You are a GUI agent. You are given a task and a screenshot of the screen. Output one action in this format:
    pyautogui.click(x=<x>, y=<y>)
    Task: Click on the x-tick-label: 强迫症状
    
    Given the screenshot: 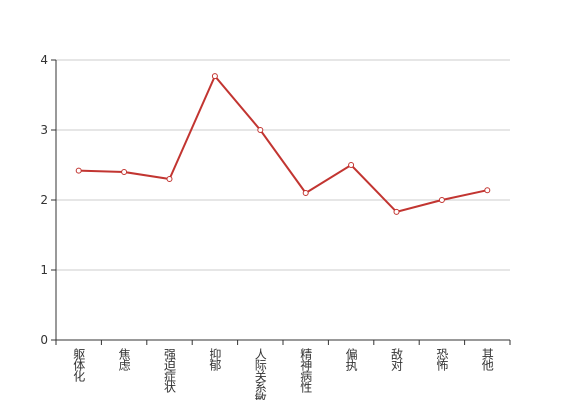 What is the action you would take?
    pyautogui.click(x=170, y=370)
    